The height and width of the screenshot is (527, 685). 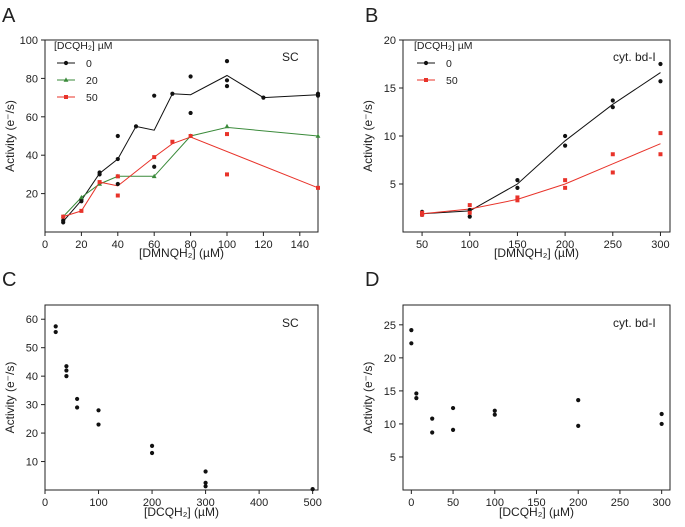 What do you see at coordinates (154, 245) in the screenshot?
I see `panel-a-xtick-label: 60` at bounding box center [154, 245].